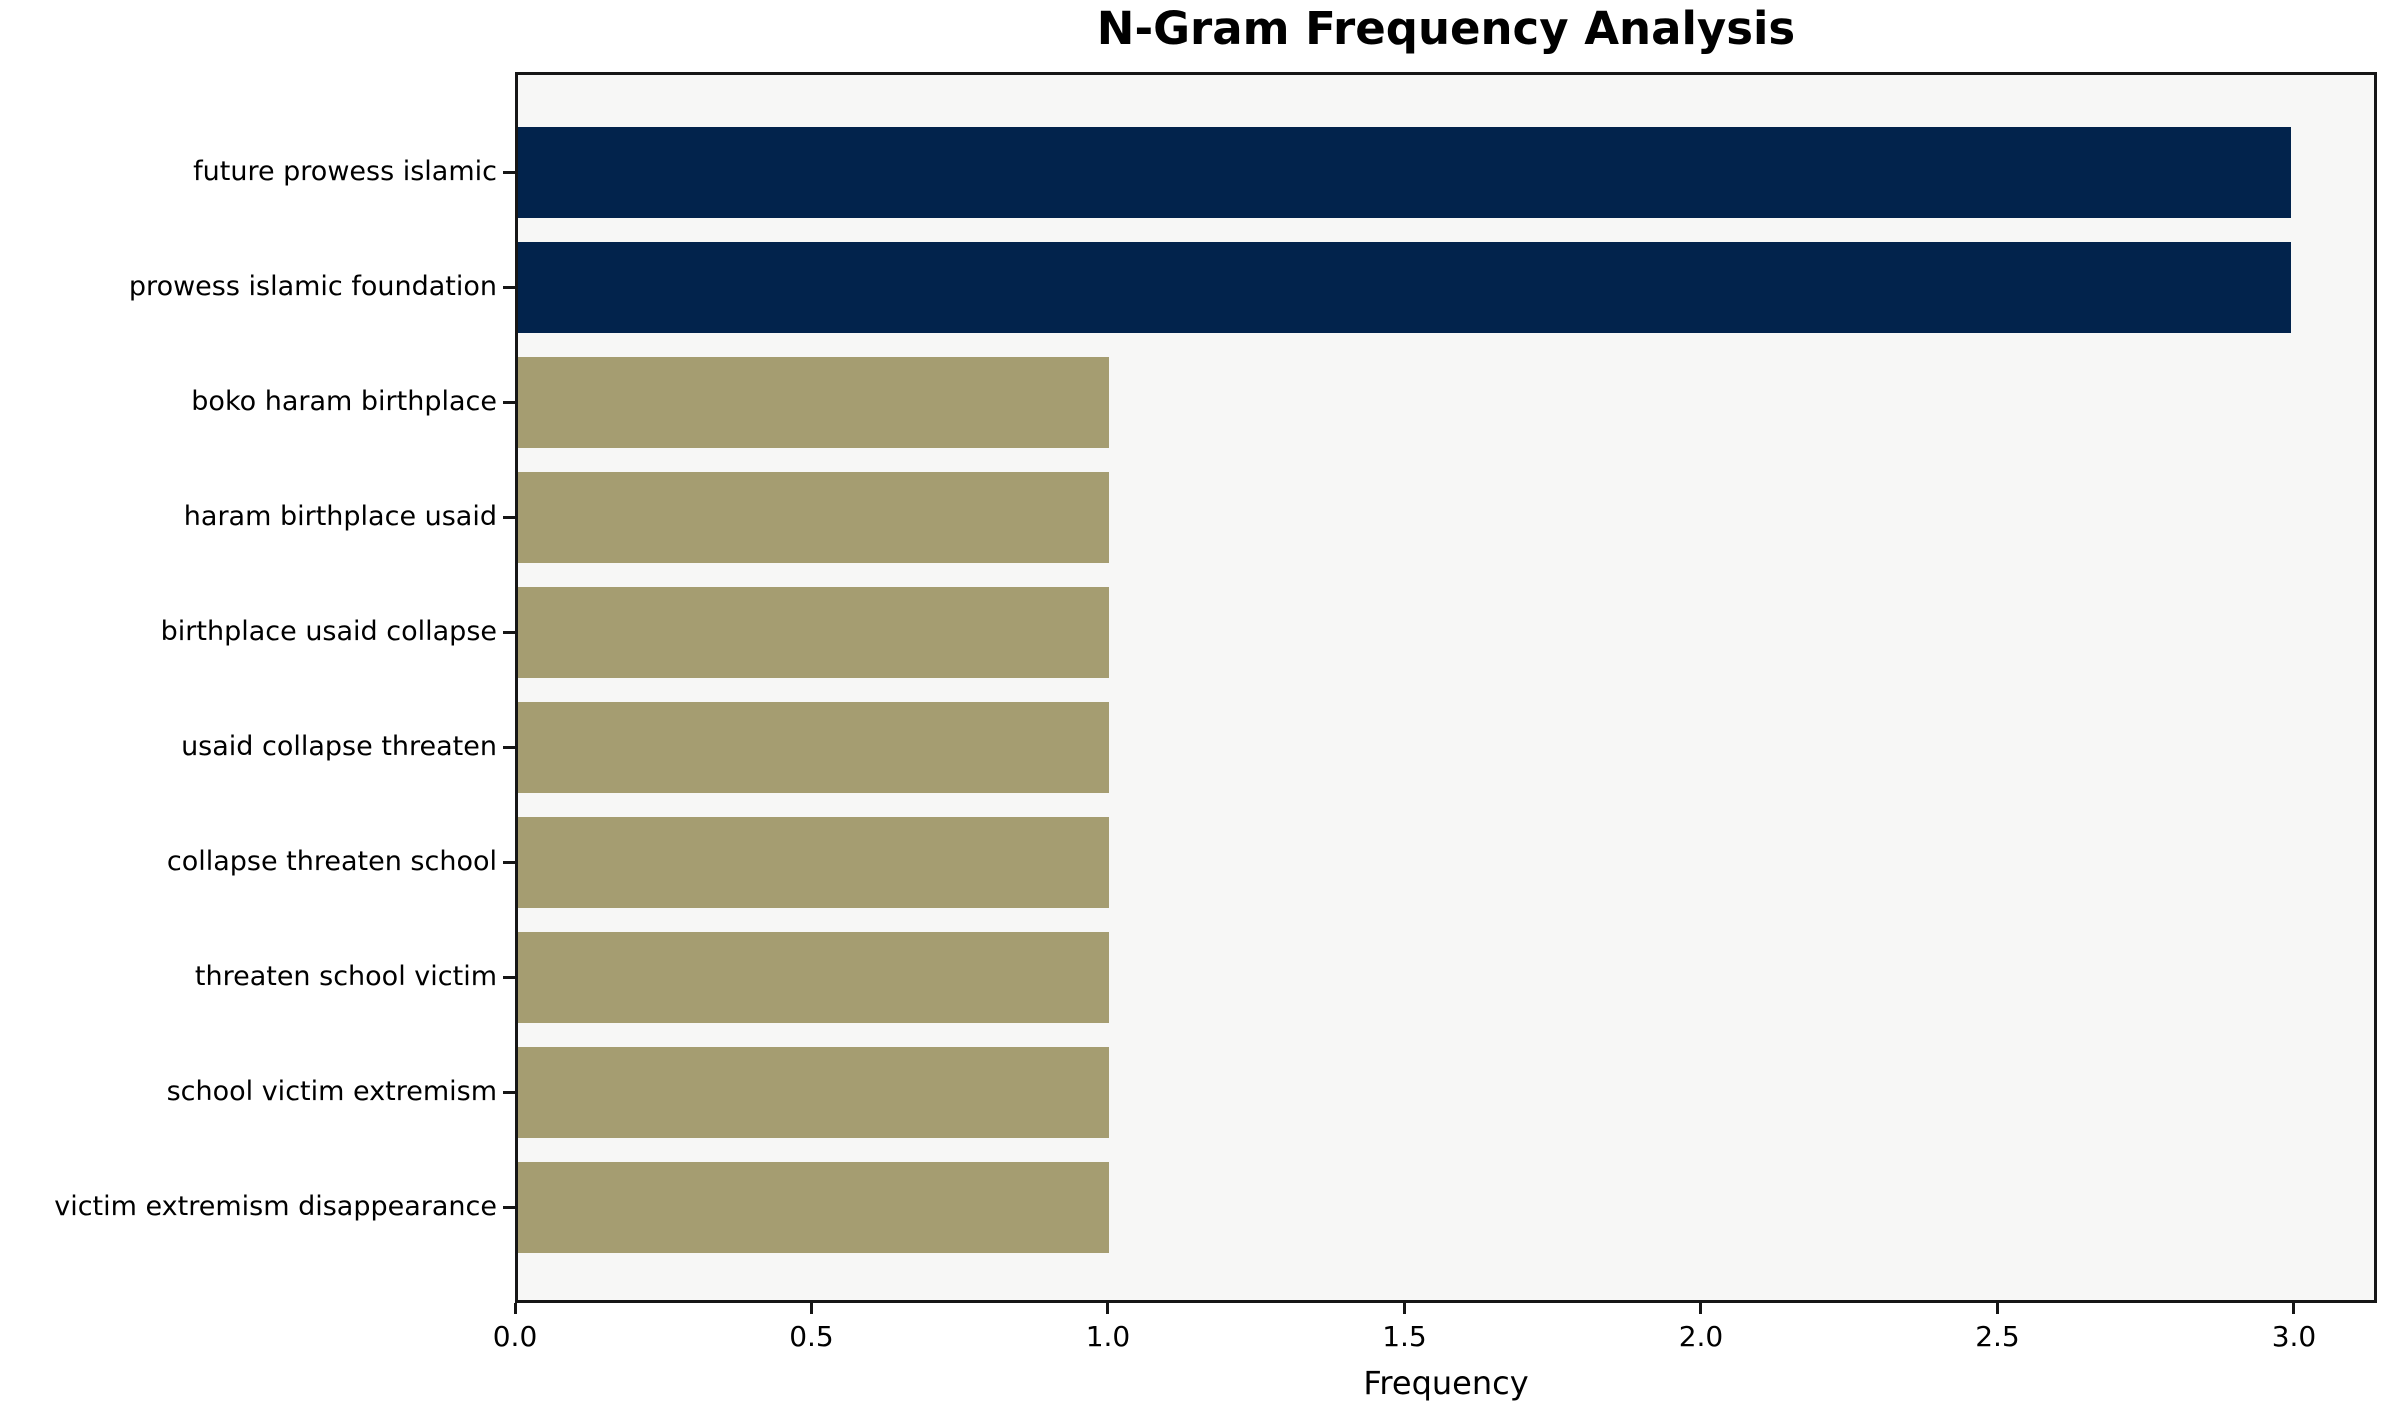 The width and height of the screenshot is (2395, 1414). What do you see at coordinates (345, 171) in the screenshot?
I see `y-tick-label: future prowess islamic` at bounding box center [345, 171].